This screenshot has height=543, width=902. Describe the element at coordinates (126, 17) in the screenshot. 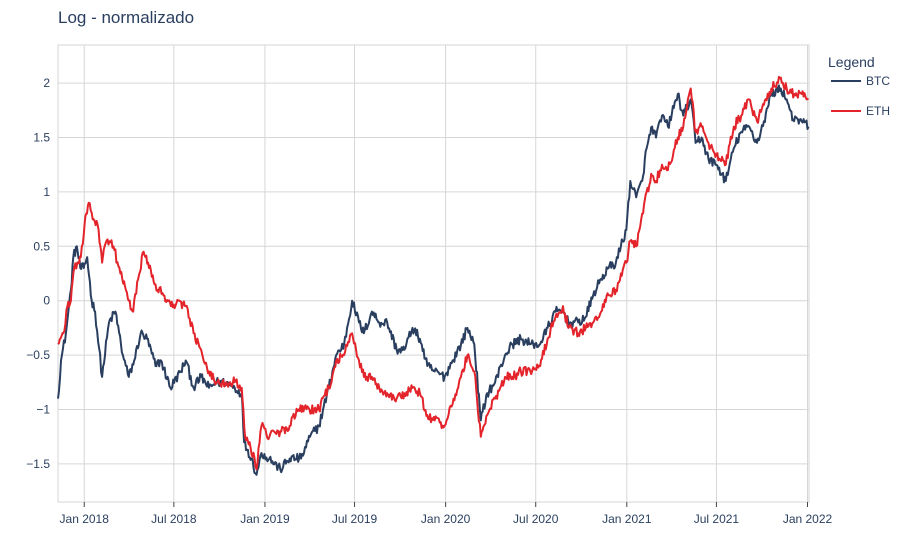

I see `chart-title: Log - normalizado` at that location.